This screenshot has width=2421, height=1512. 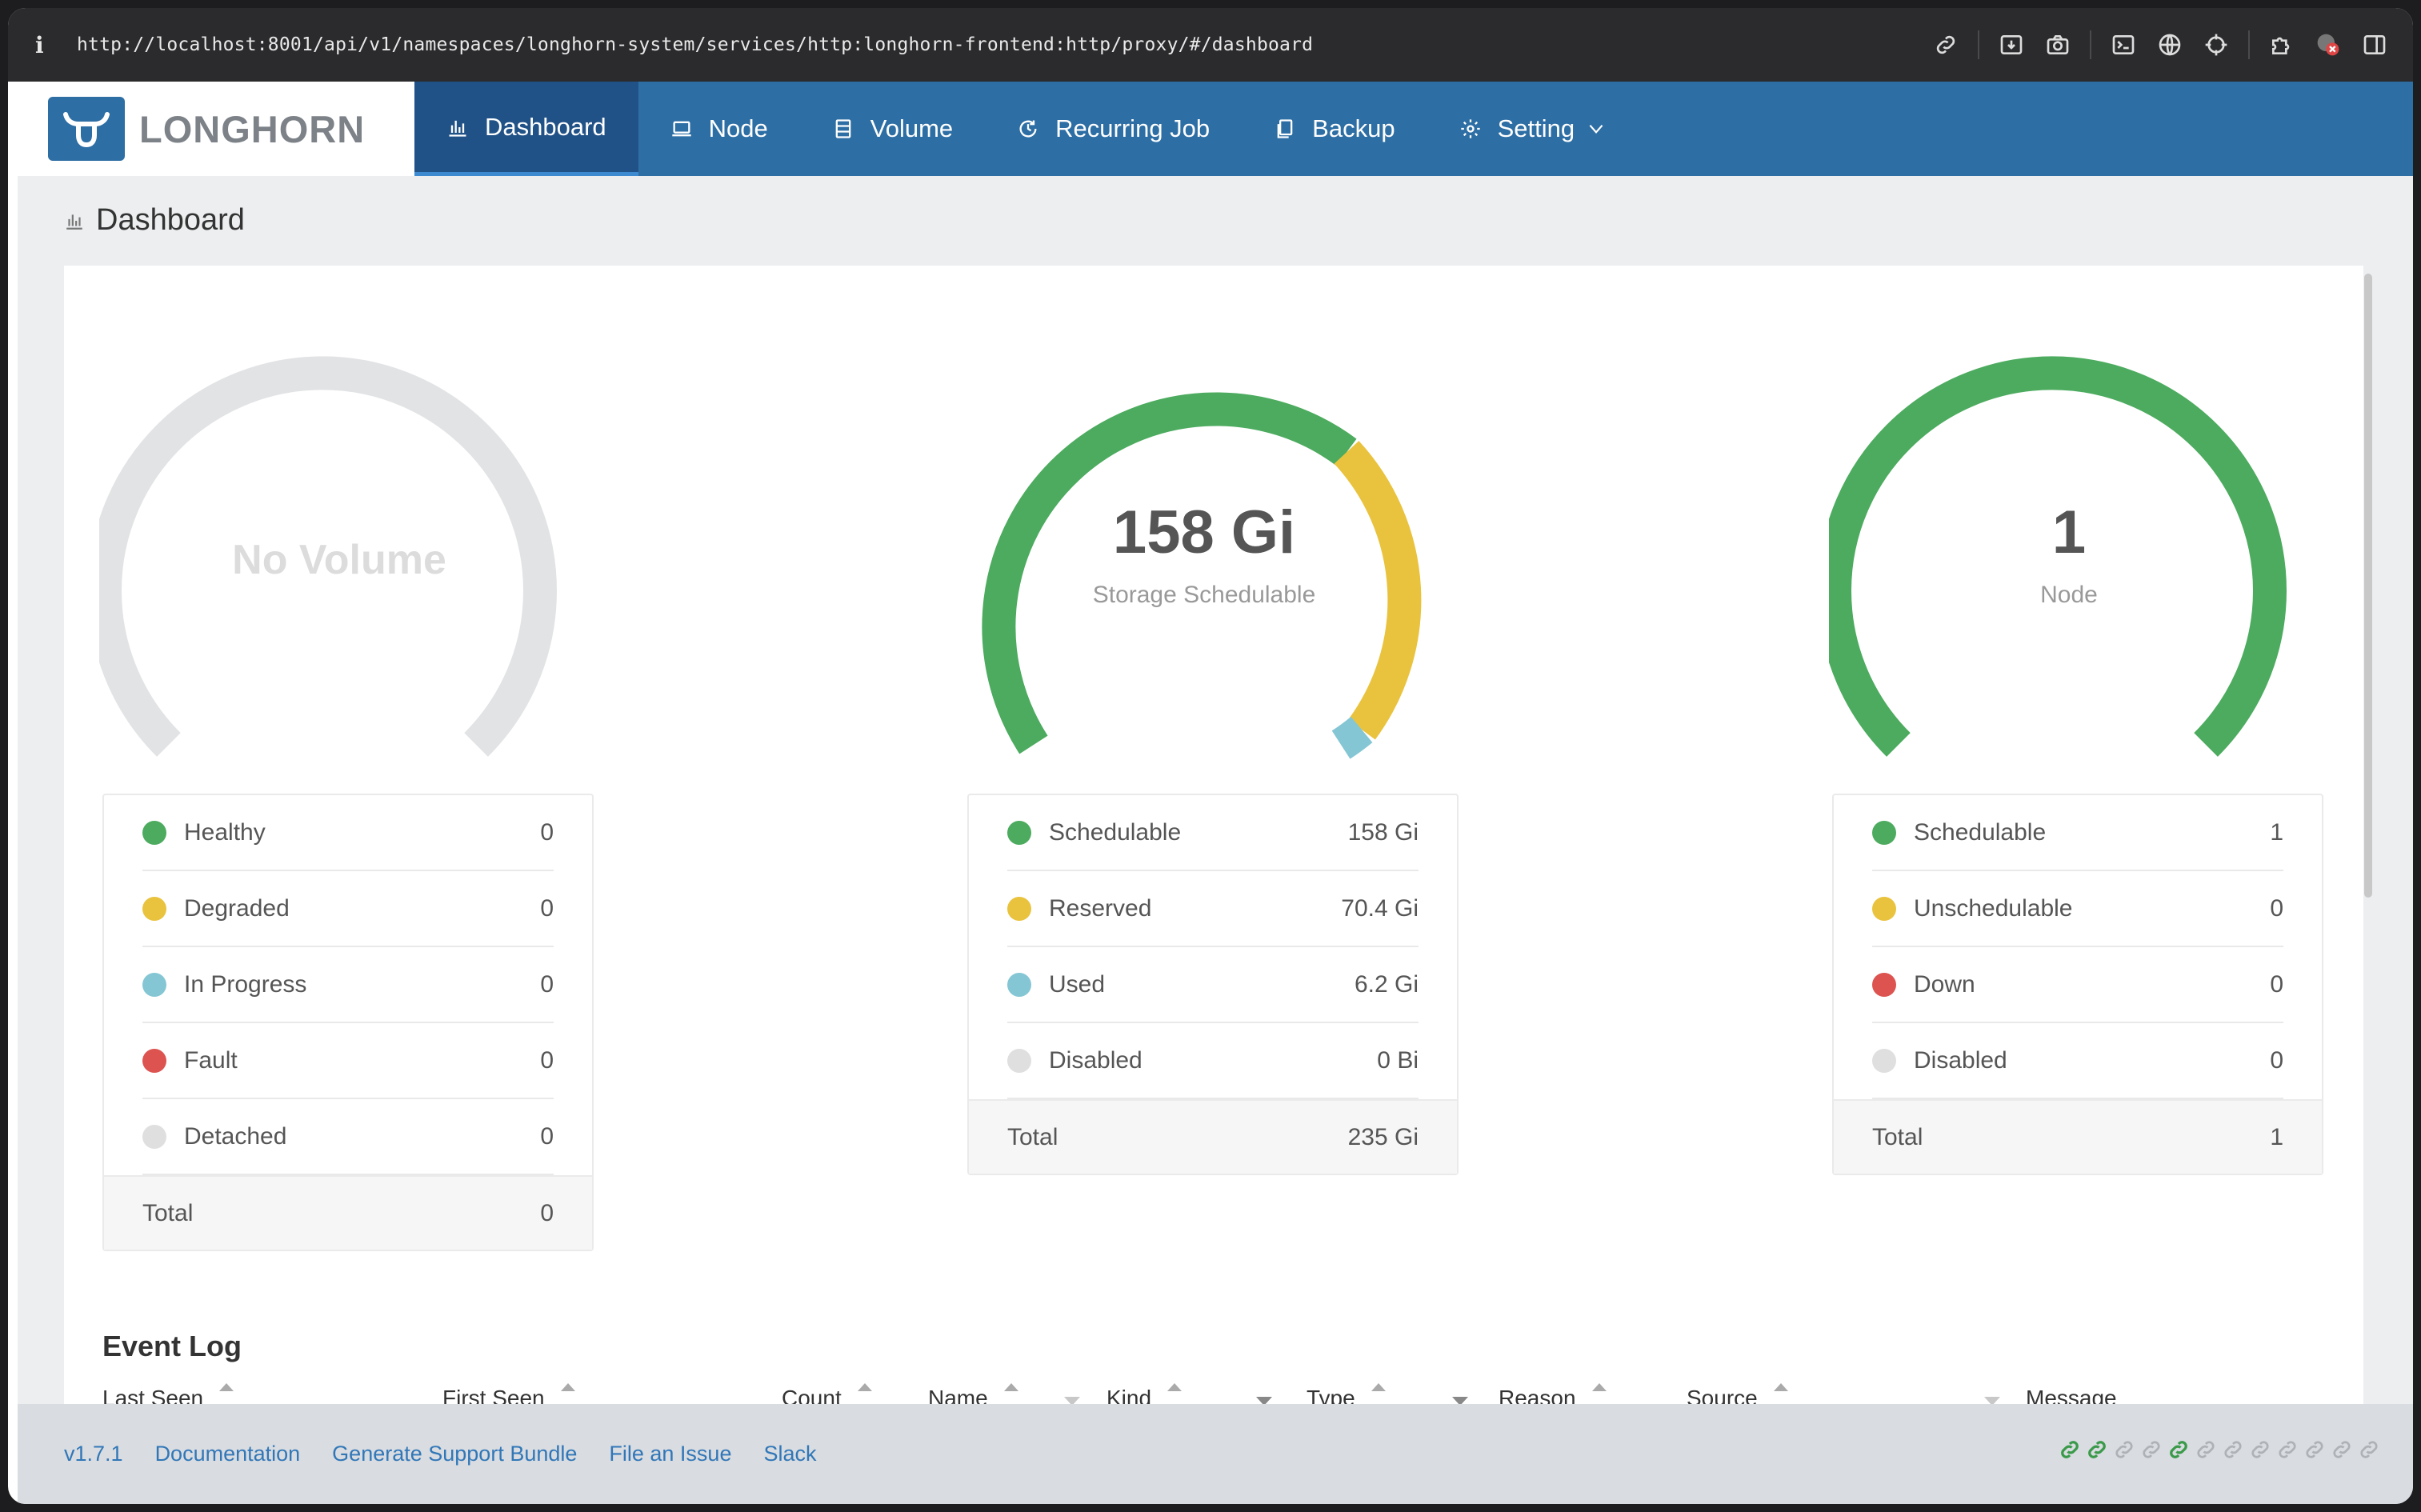 What do you see at coordinates (237, 908) in the screenshot?
I see `stat-label: Degraded` at bounding box center [237, 908].